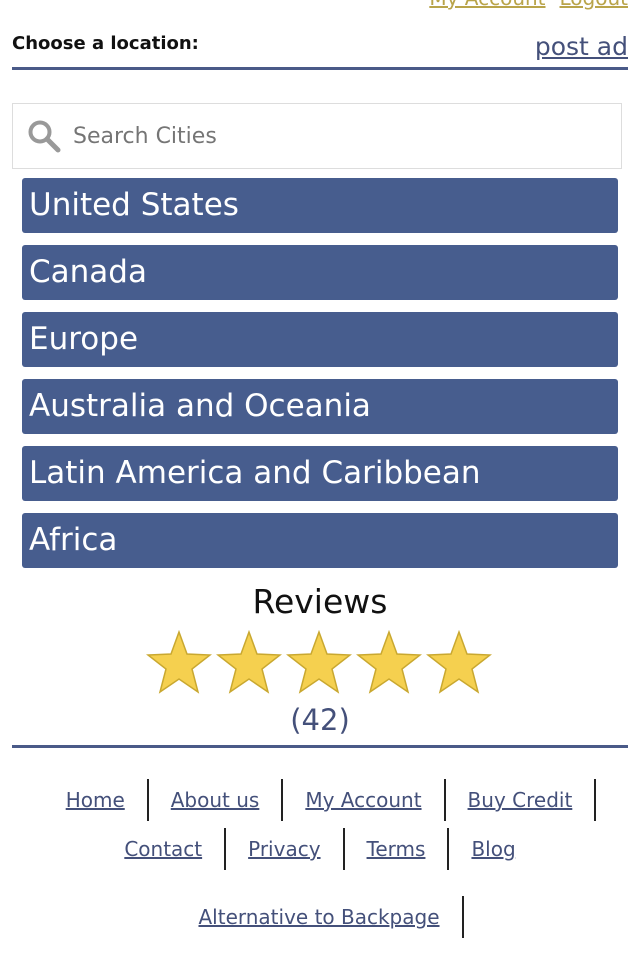 Image resolution: width=640 pixels, height=956 pixels. What do you see at coordinates (487, 5) in the screenshot?
I see `my-account-link: My Account` at bounding box center [487, 5].